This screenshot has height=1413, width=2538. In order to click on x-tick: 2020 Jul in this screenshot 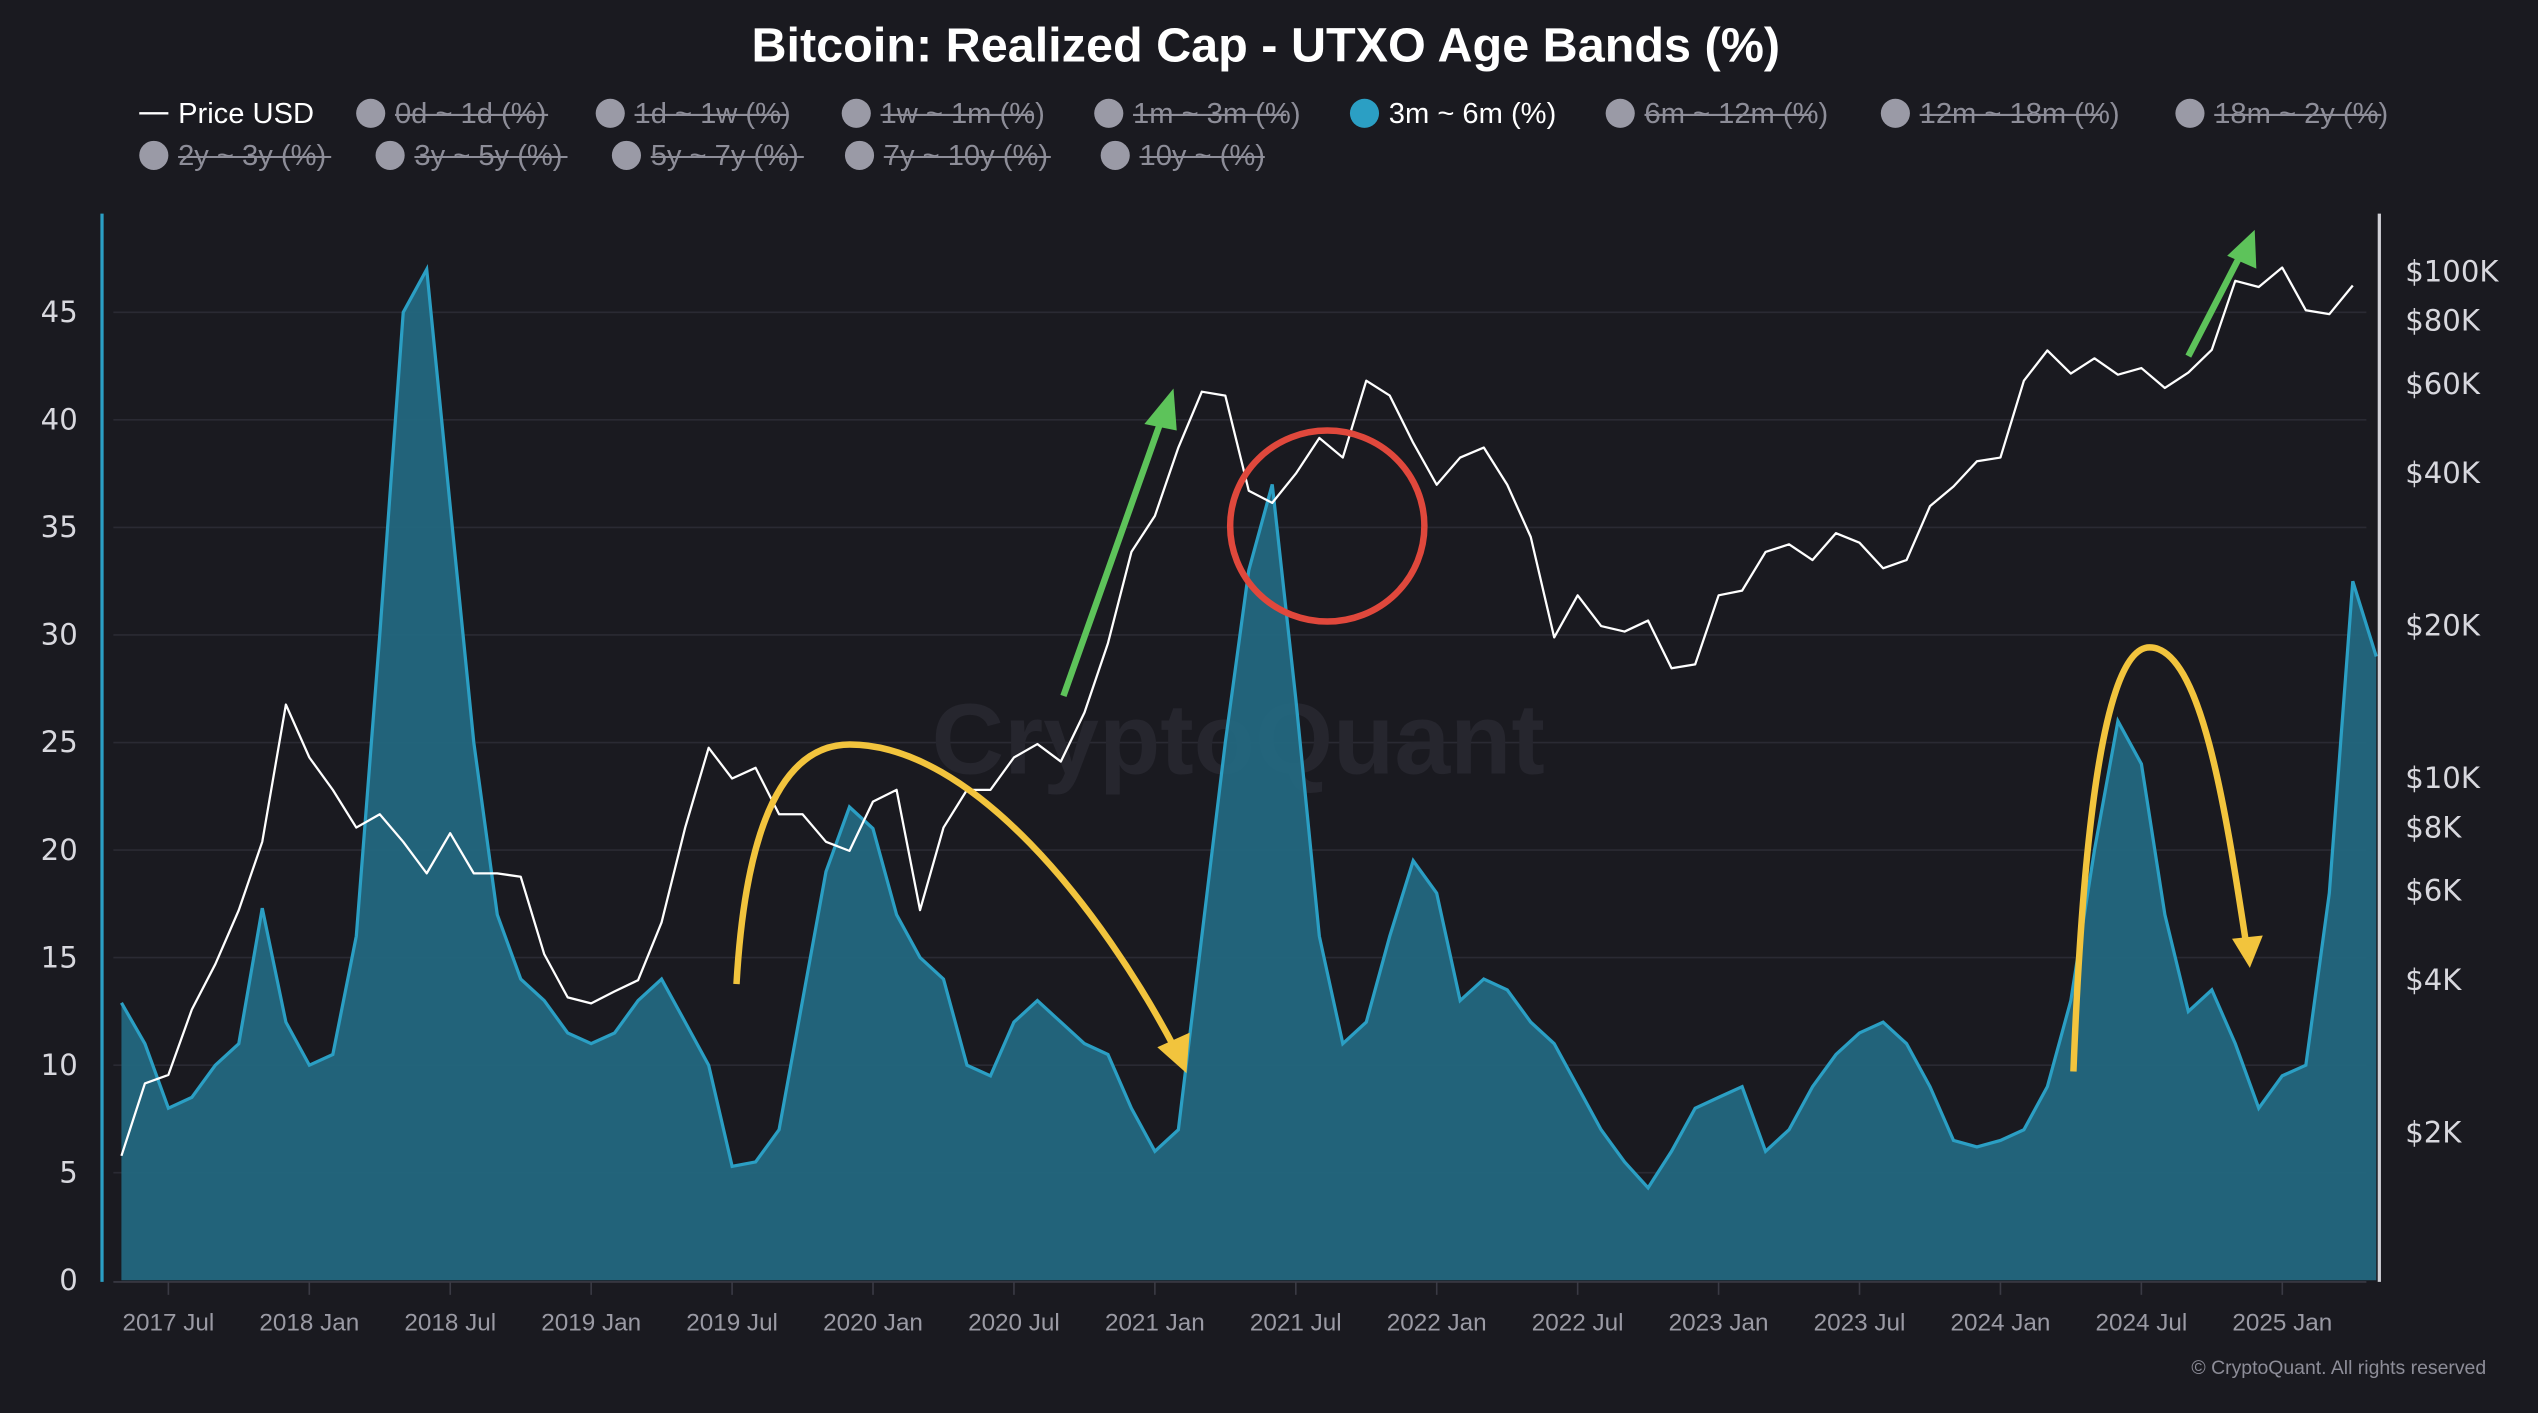, I will do `click(1014, 1322)`.